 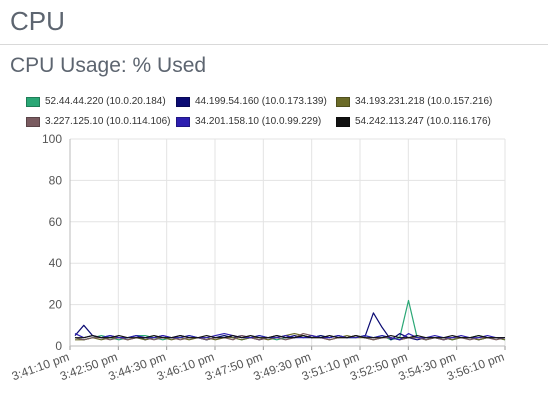 What do you see at coordinates (424, 101) in the screenshot?
I see `legend-label: 34.193.231.218 (10.0.157.216)` at bounding box center [424, 101].